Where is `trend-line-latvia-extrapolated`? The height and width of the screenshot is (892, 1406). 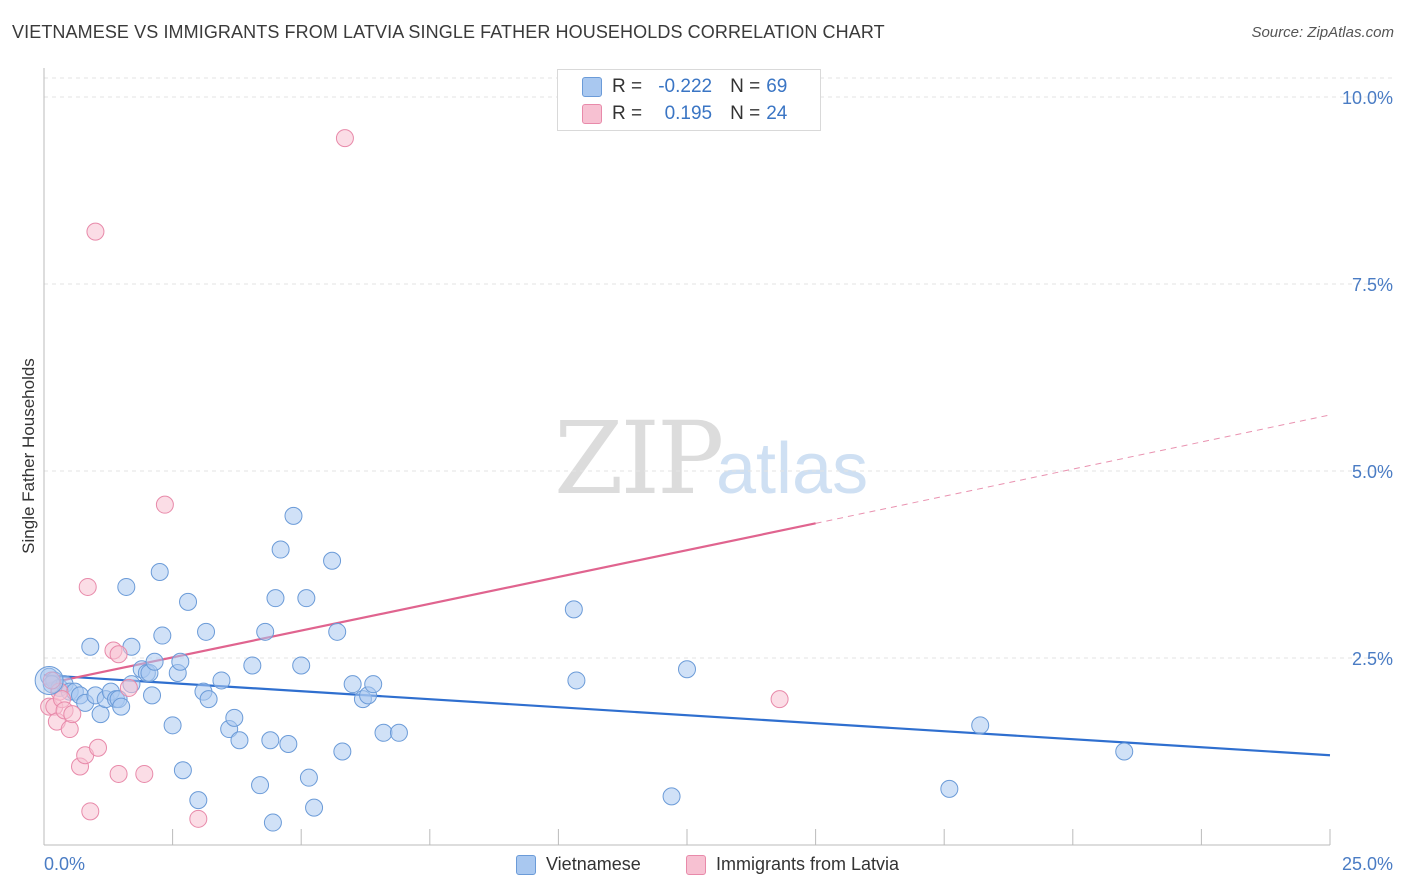 trend-line-latvia-extrapolated is located at coordinates (1073, 469).